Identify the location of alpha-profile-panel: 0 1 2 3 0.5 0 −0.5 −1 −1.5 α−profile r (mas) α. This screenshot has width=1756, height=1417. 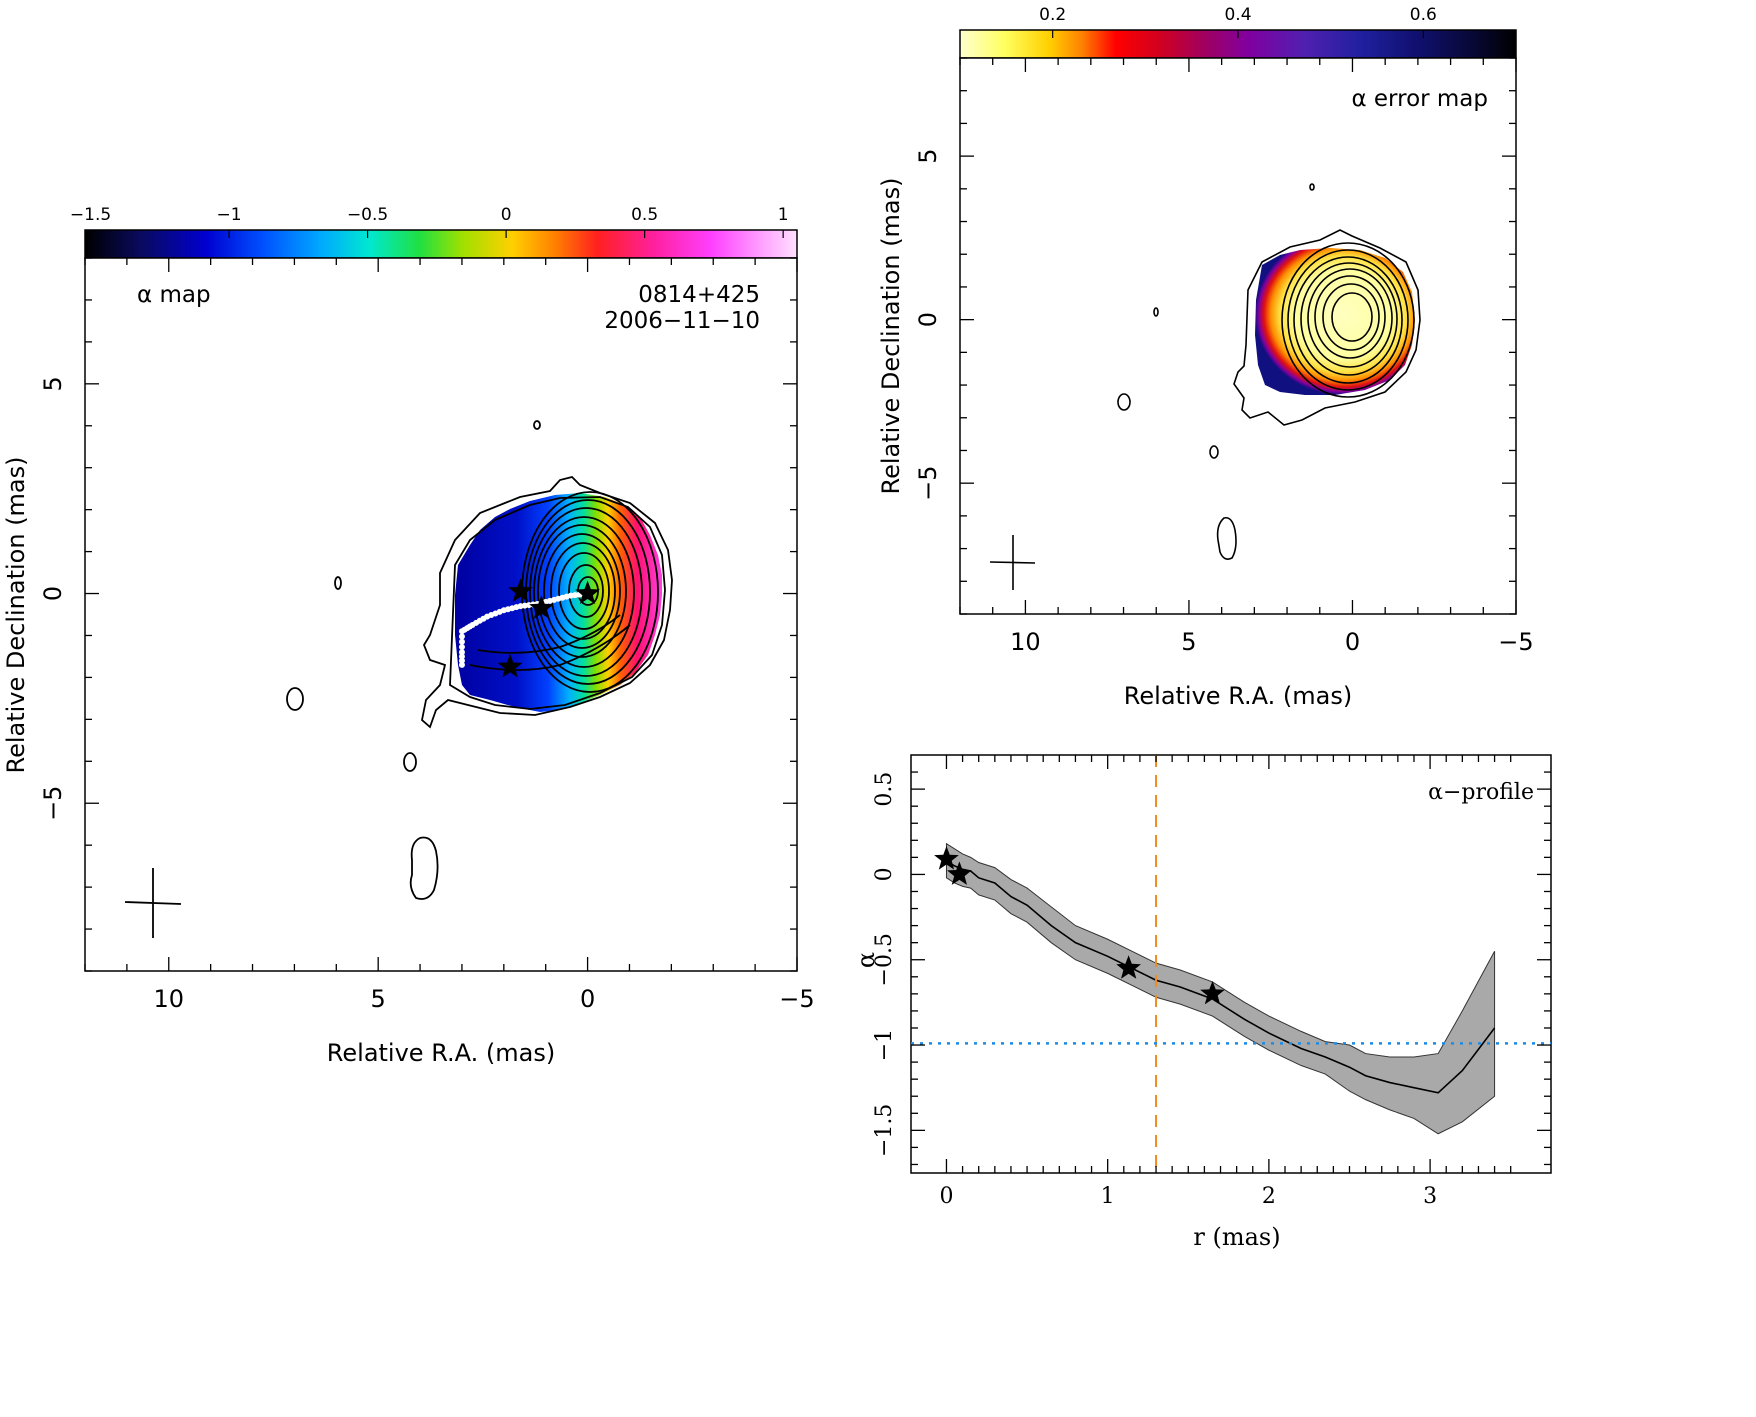
(1204, 1002).